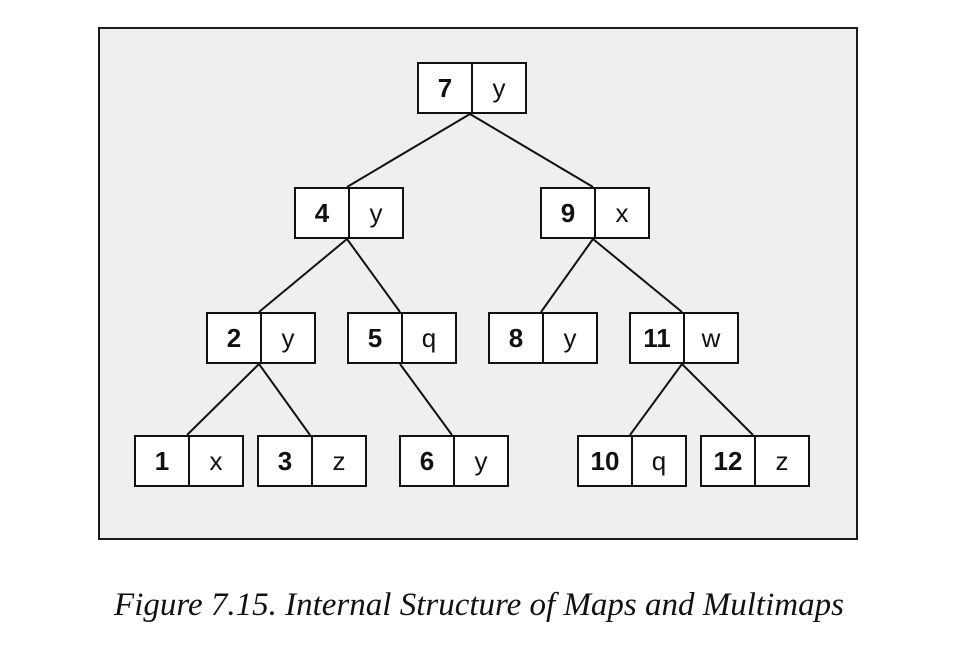 The width and height of the screenshot is (958, 658). I want to click on node-key: 6, so click(428, 461).